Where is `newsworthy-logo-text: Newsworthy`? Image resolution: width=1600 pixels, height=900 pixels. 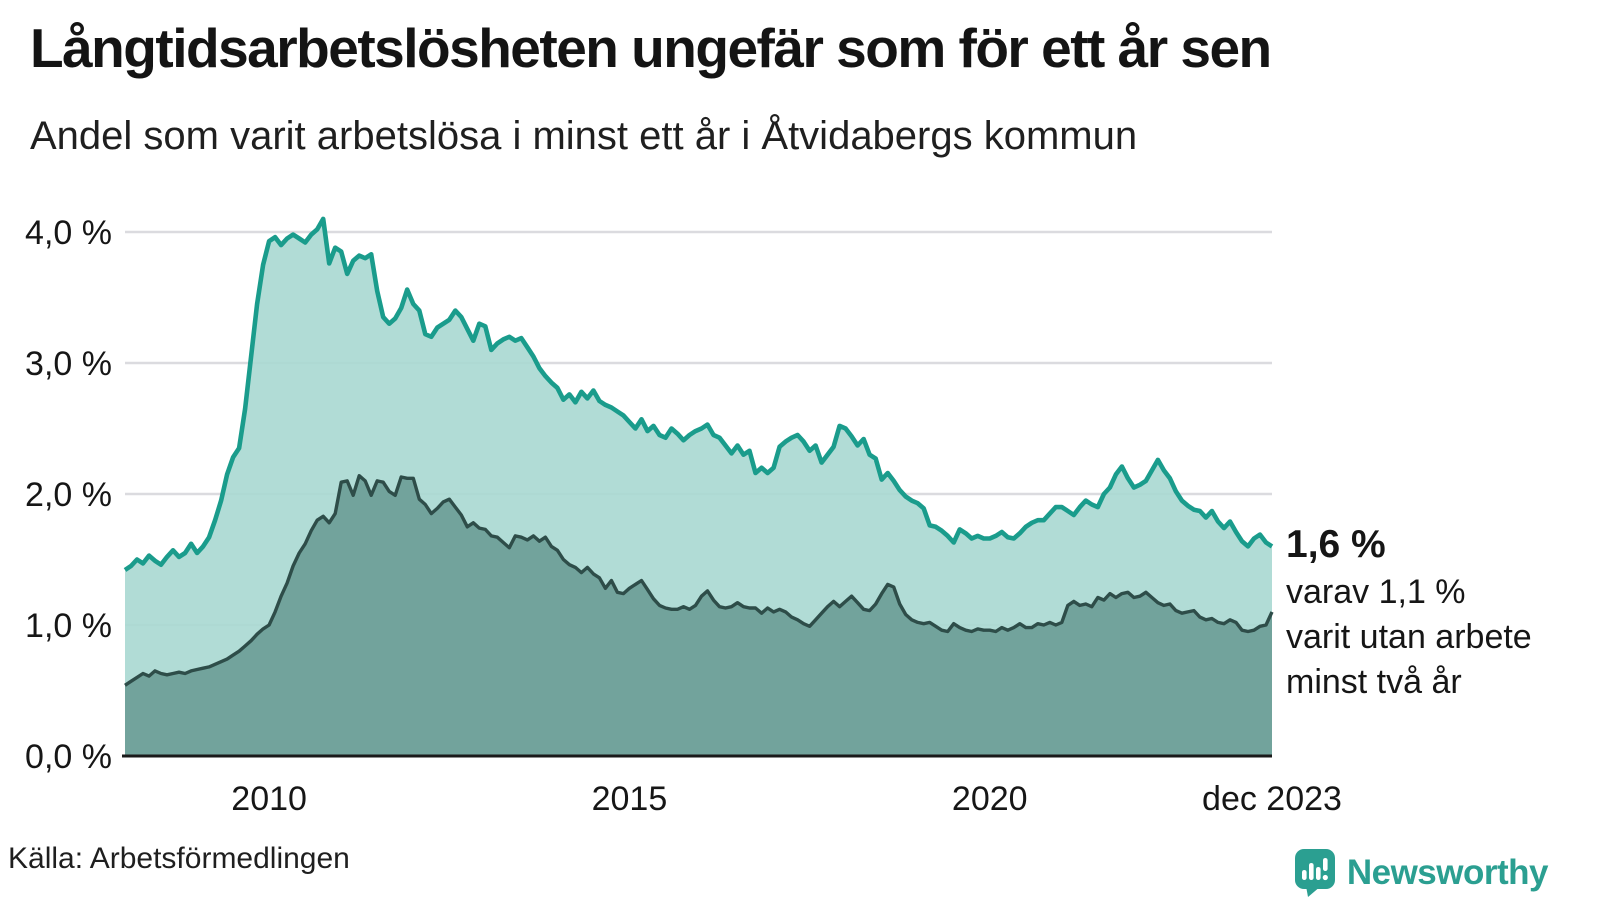
newsworthy-logo-text: Newsworthy is located at coordinates (1447, 872).